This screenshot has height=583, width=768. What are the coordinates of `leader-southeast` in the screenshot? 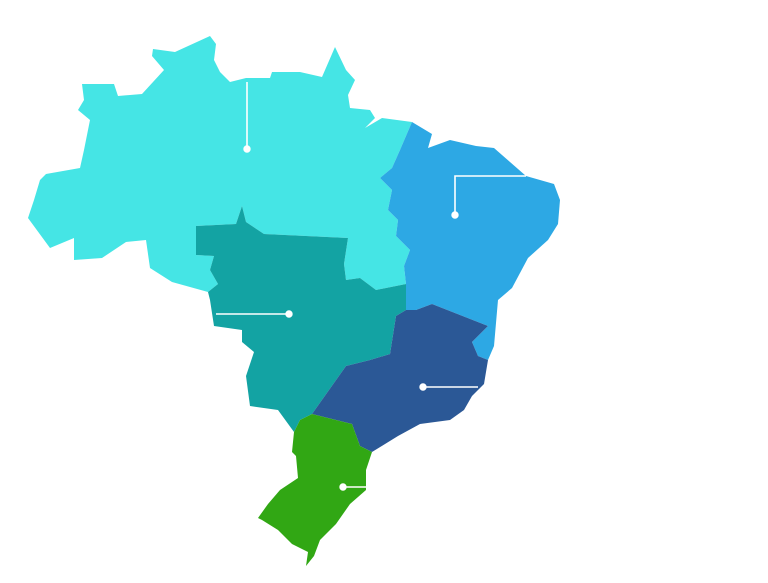 It's located at (448, 387).